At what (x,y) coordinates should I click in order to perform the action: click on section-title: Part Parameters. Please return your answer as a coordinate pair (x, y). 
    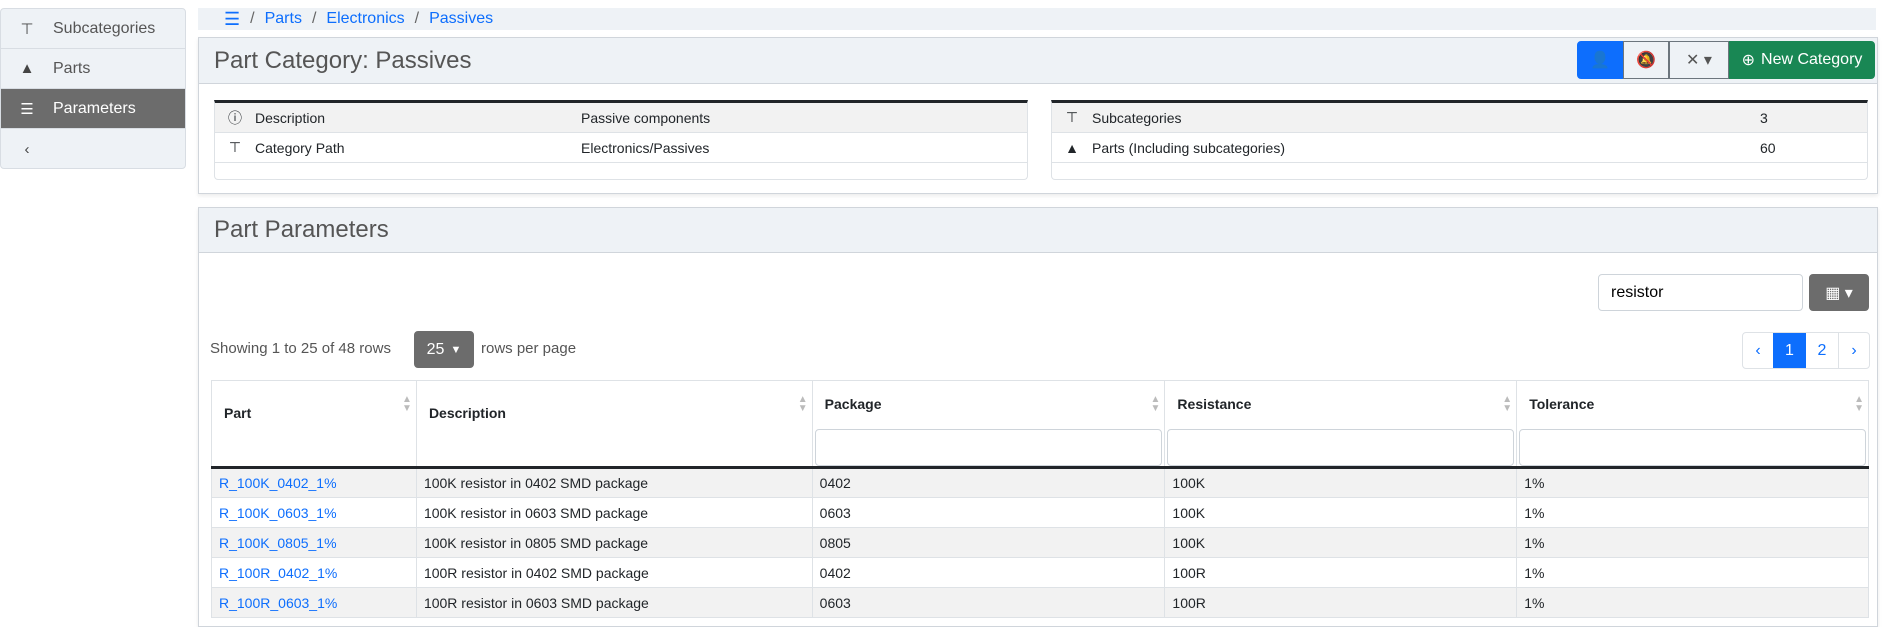
    Looking at the image, I should click on (301, 229).